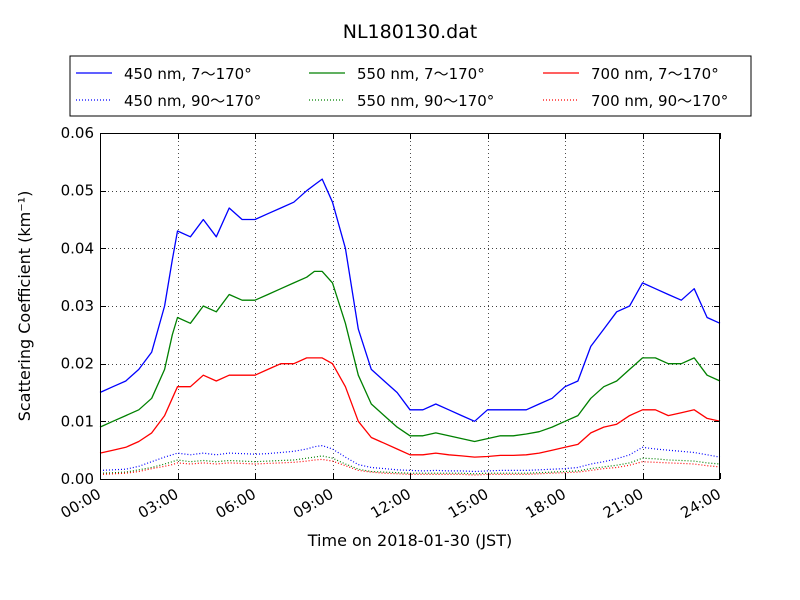 This screenshot has width=800, height=600. What do you see at coordinates (468, 503) in the screenshot?
I see `x-tick-label: 15:00` at bounding box center [468, 503].